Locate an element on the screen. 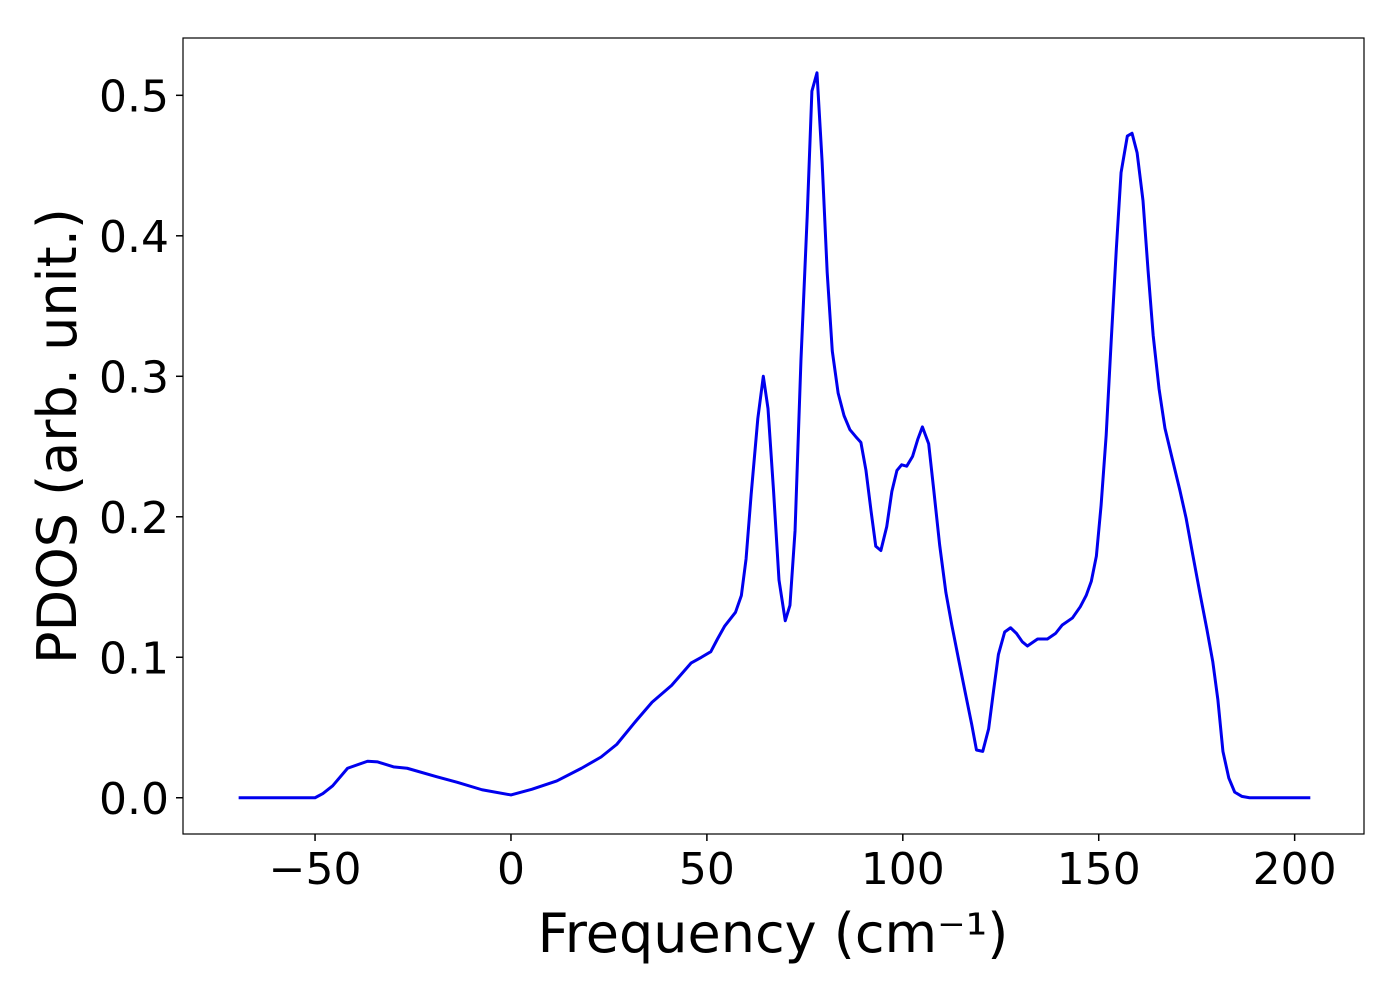 The width and height of the screenshot is (1400, 1000). x-tick-label: 0 is located at coordinates (511, 869).